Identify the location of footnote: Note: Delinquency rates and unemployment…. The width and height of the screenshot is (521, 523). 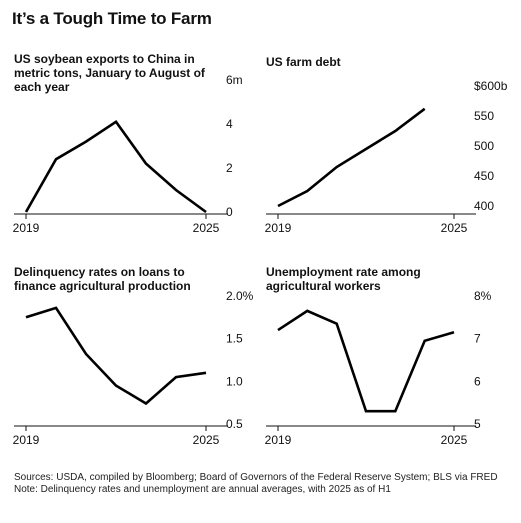
(202, 489).